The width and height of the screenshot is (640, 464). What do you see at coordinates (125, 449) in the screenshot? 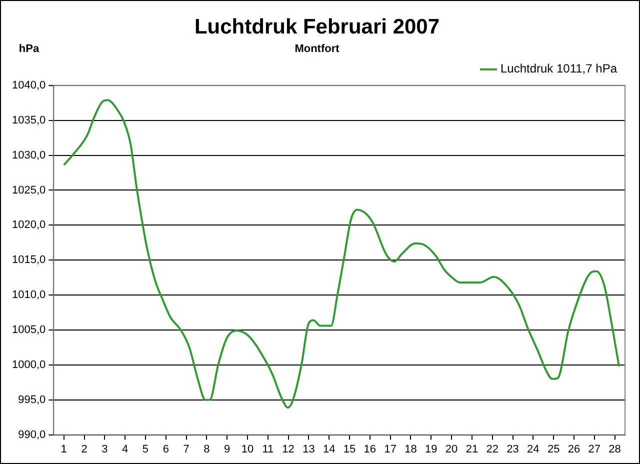
I see `x-tick-label: 4` at bounding box center [125, 449].